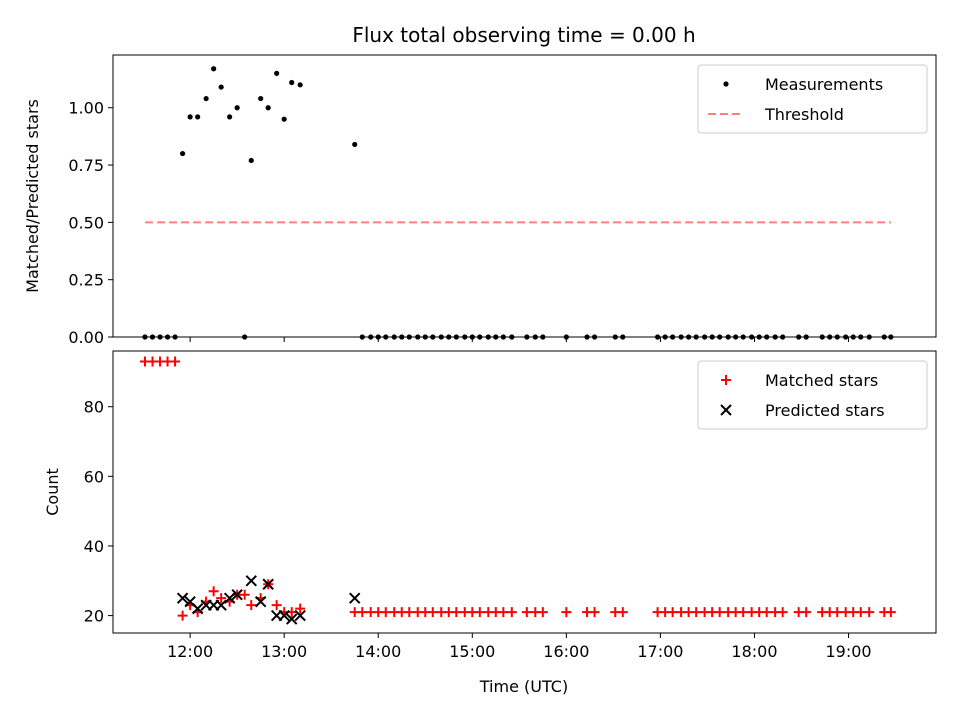 Image resolution: width=960 pixels, height=720 pixels. Describe the element at coordinates (523, 686) in the screenshot. I see `x-axis-label: Time (UTC)` at that location.